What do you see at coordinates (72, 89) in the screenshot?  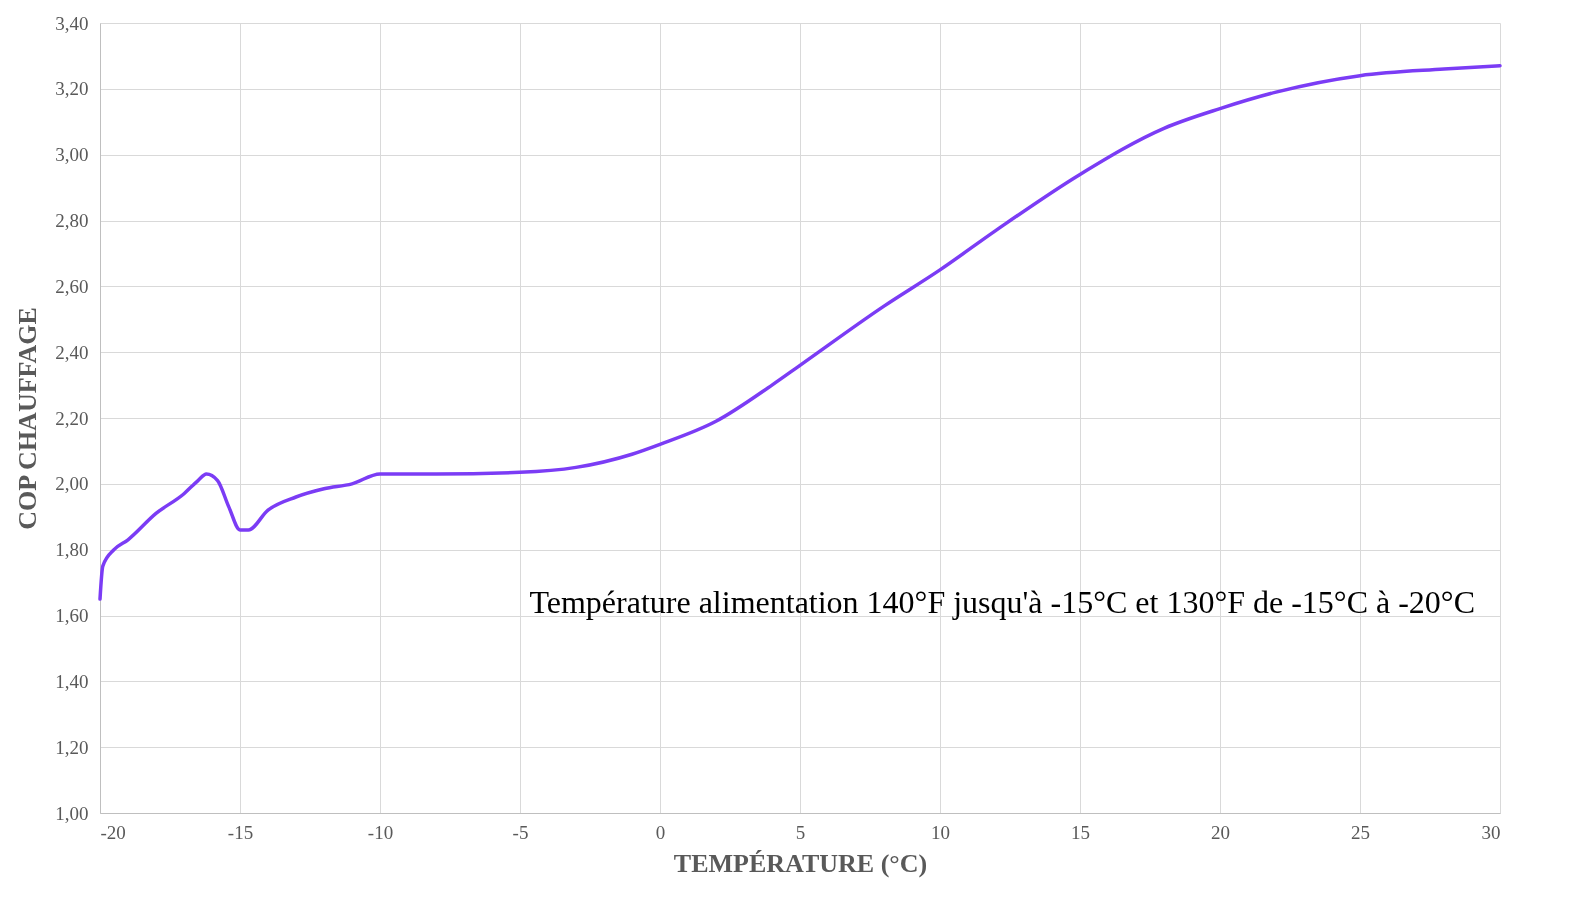 I see `y-tick-label: 3,20` at bounding box center [72, 89].